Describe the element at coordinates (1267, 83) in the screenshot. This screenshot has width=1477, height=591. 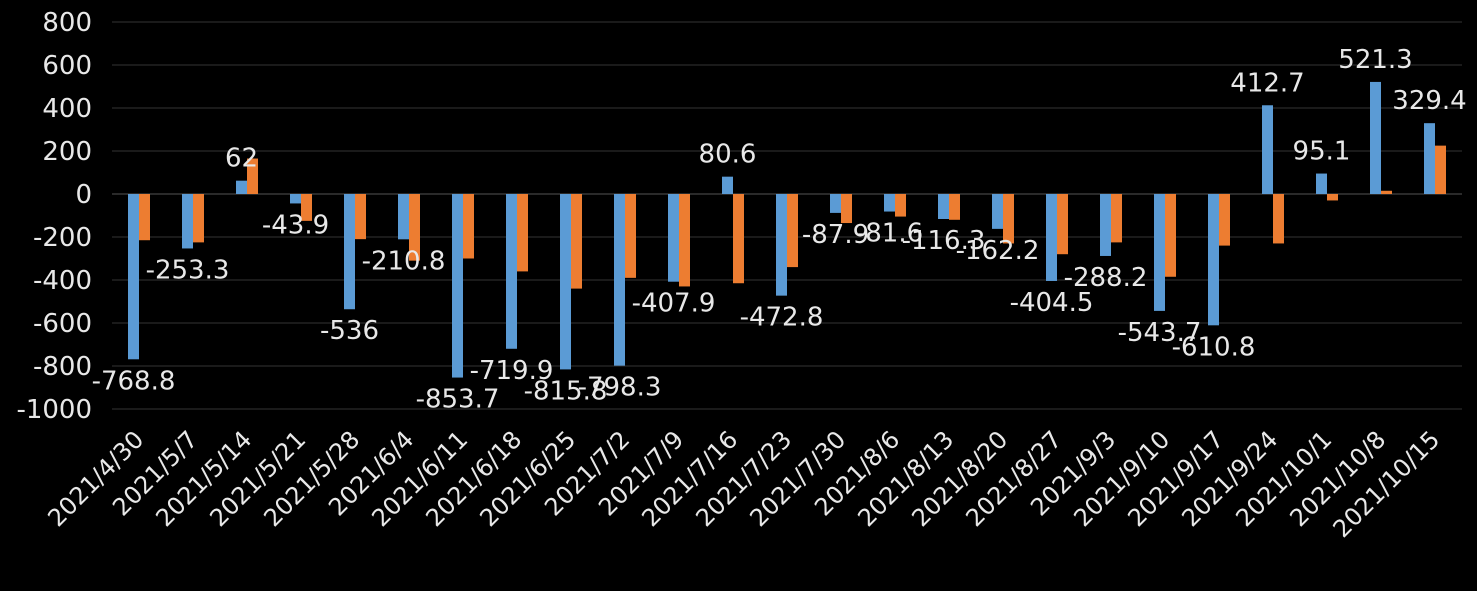
I see `data-label: 412.7` at that location.